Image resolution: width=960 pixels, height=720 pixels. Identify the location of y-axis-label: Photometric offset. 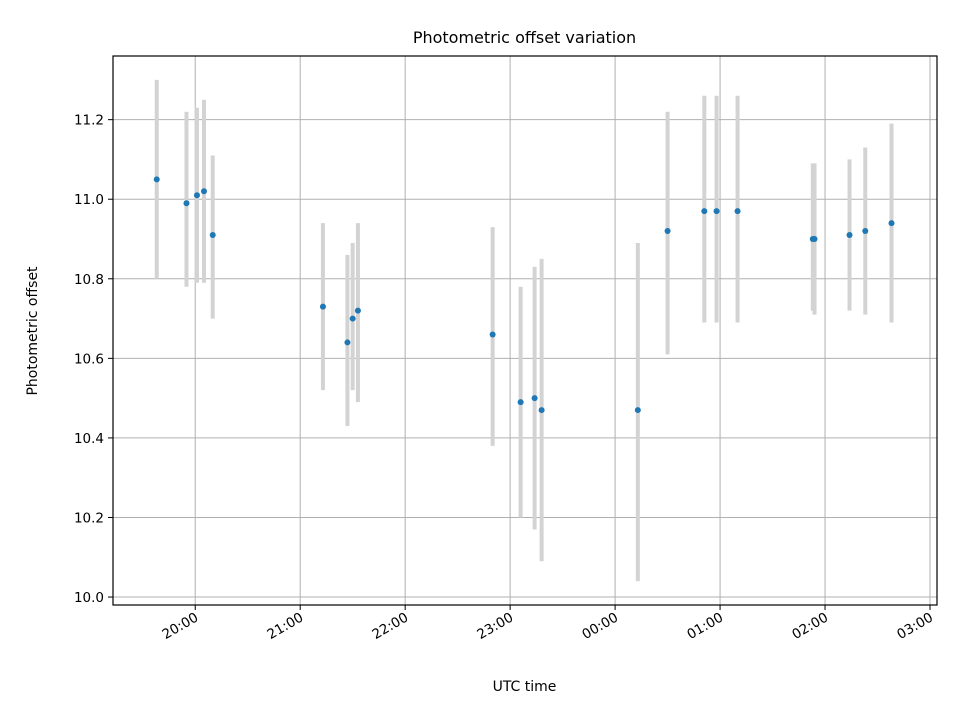
(33, 331).